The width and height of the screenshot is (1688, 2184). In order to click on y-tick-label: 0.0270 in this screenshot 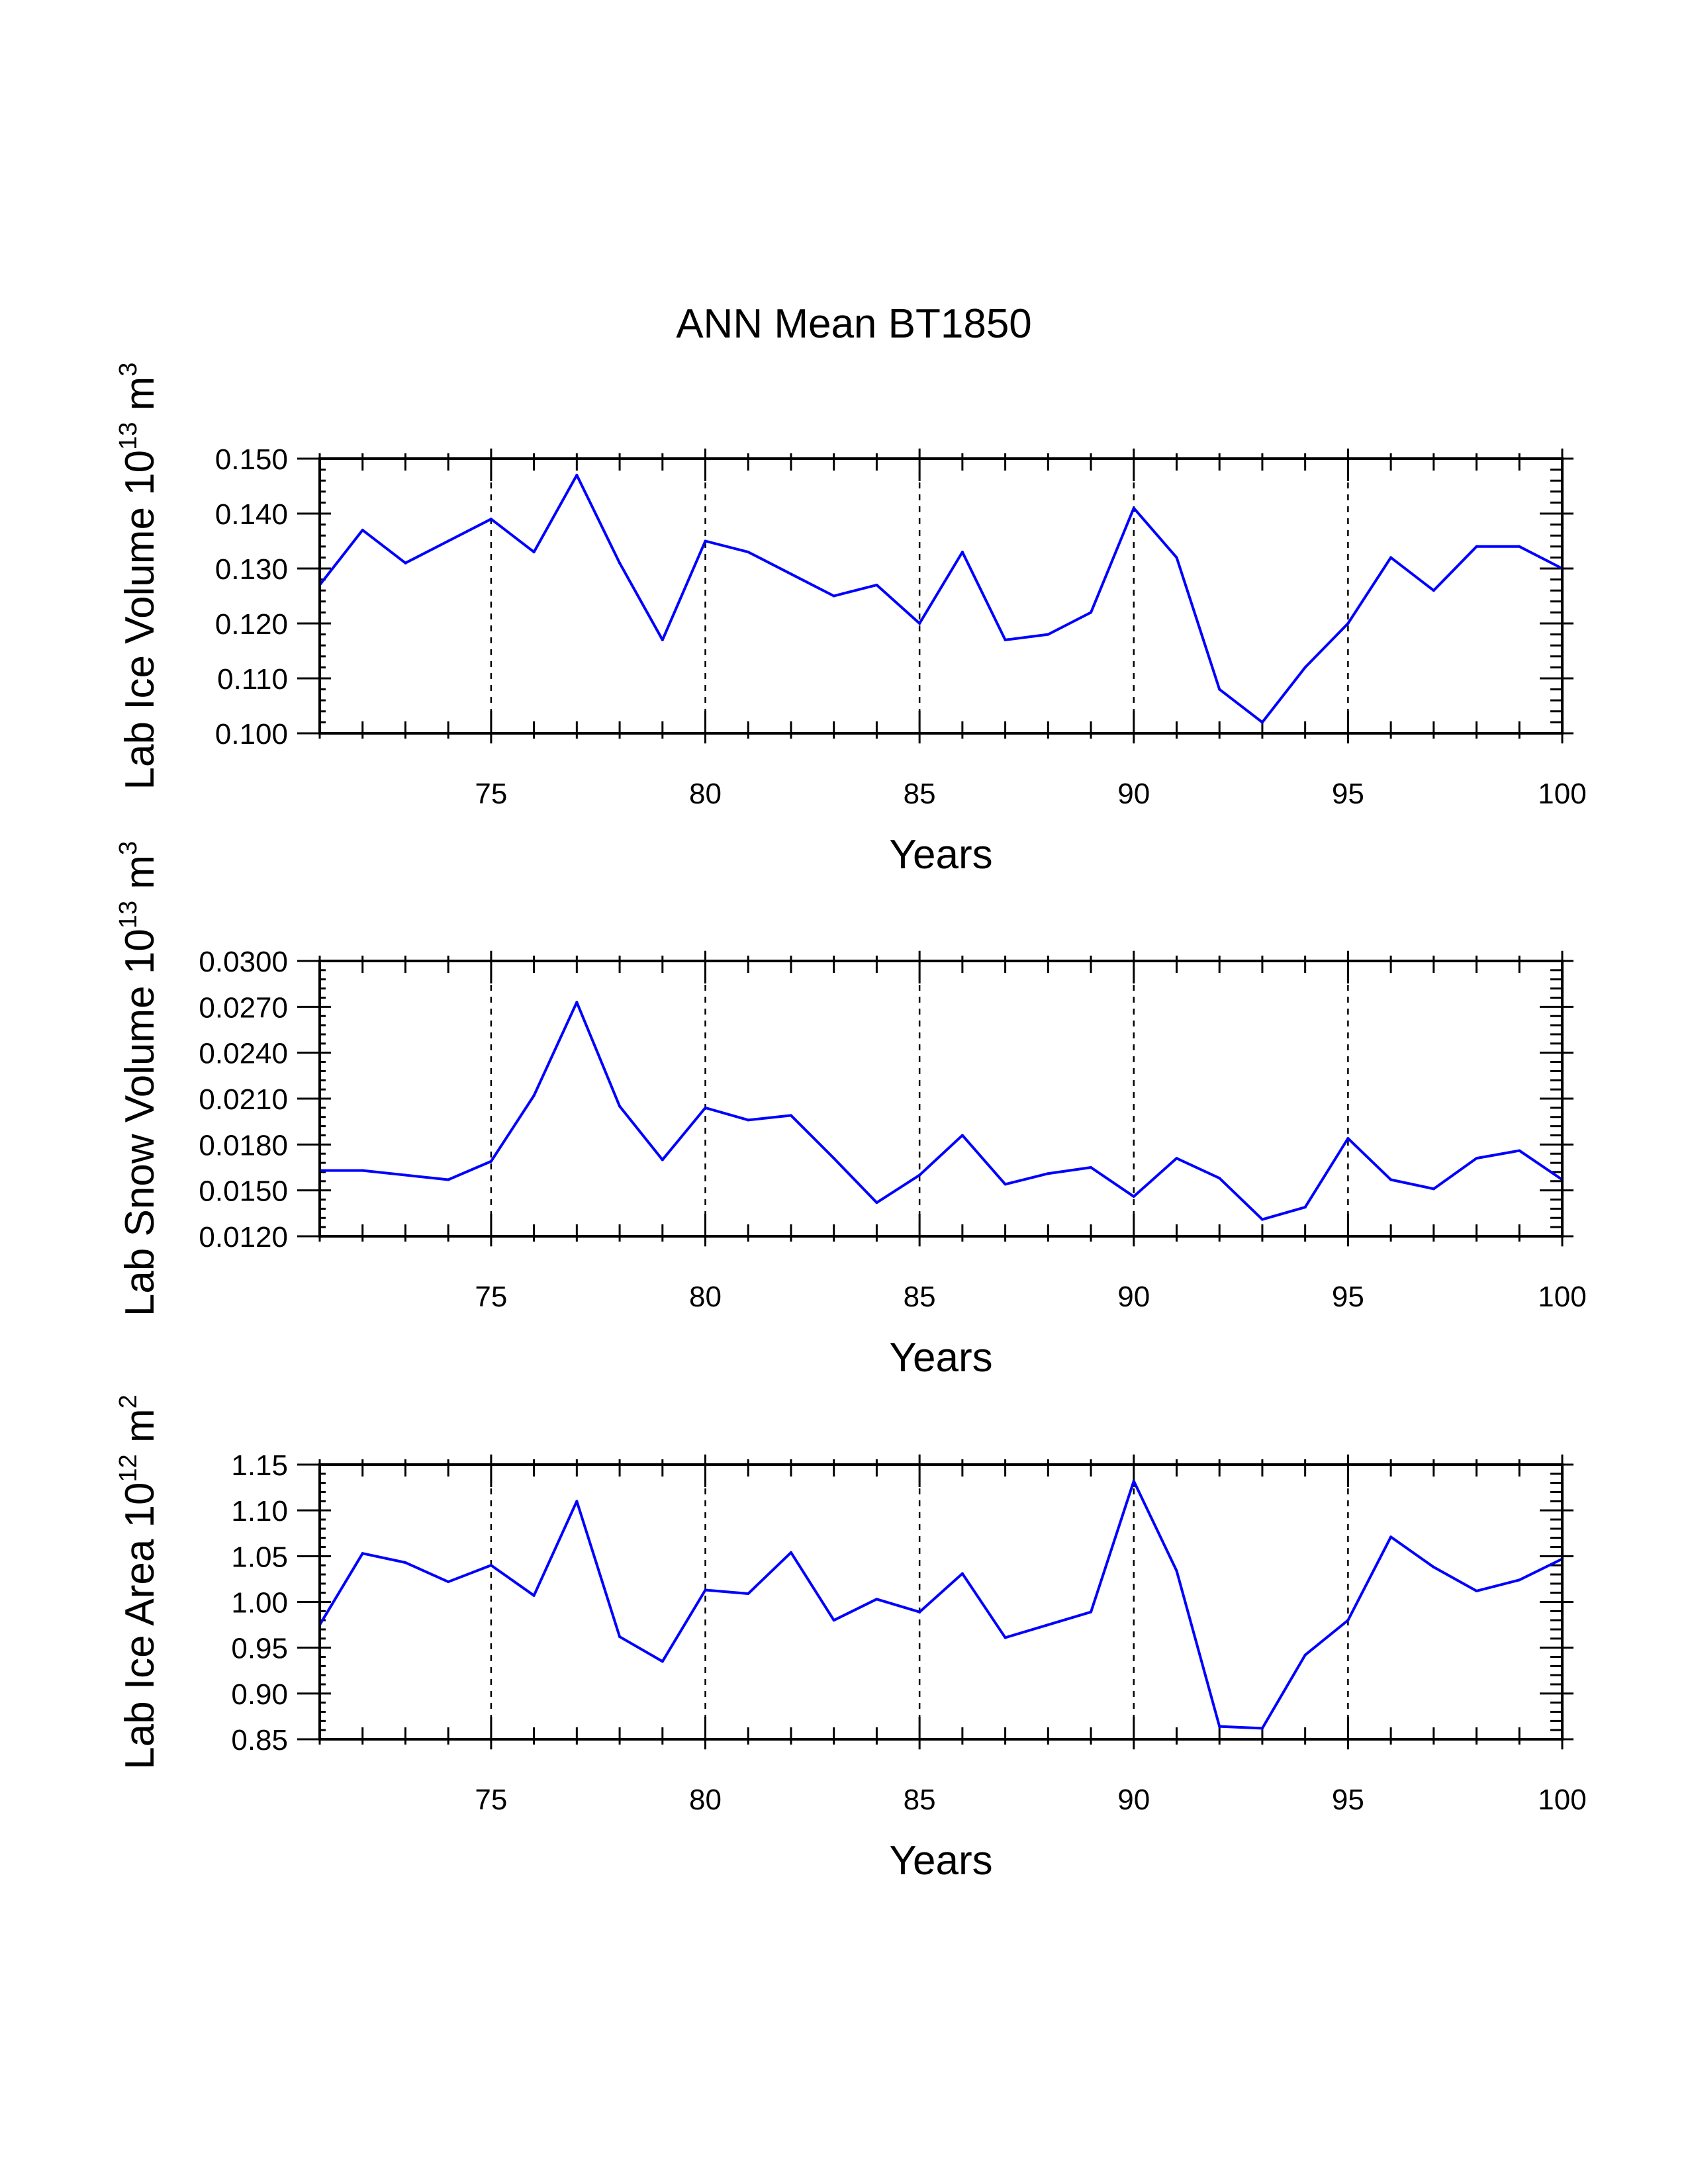, I will do `click(243, 1007)`.